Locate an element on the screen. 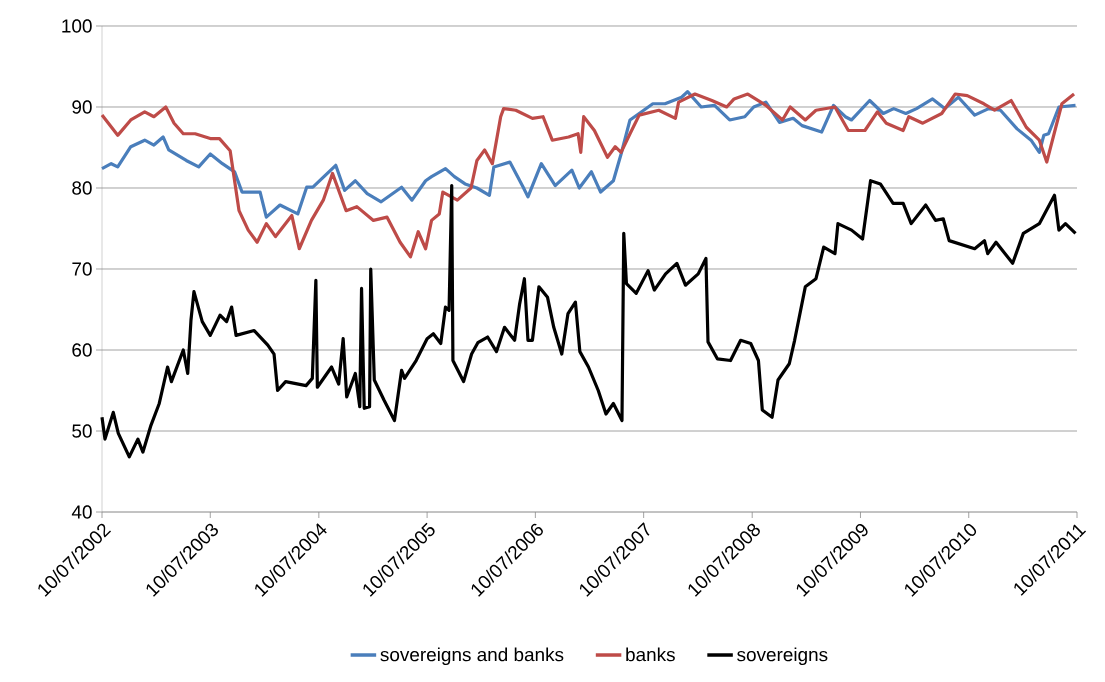 The width and height of the screenshot is (1105, 682). legend-label: sovereigns and banks is located at coordinates (472, 656).